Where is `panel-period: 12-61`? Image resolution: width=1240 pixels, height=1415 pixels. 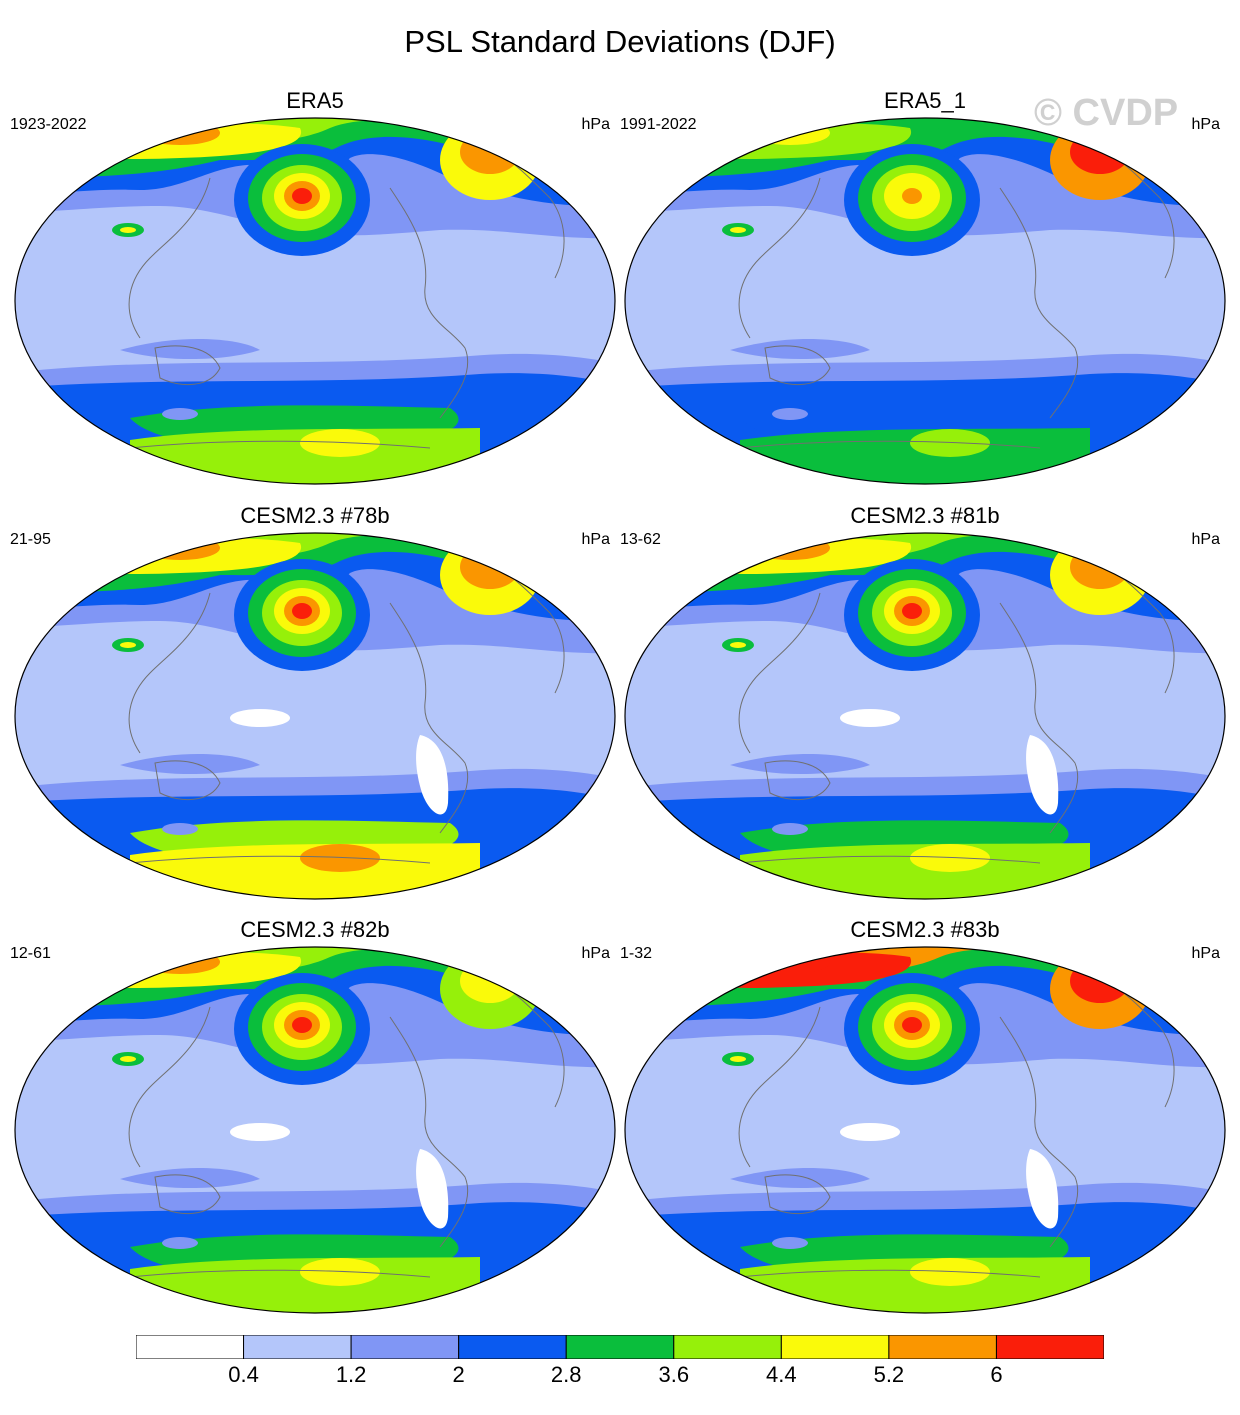 panel-period: 12-61 is located at coordinates (30, 953).